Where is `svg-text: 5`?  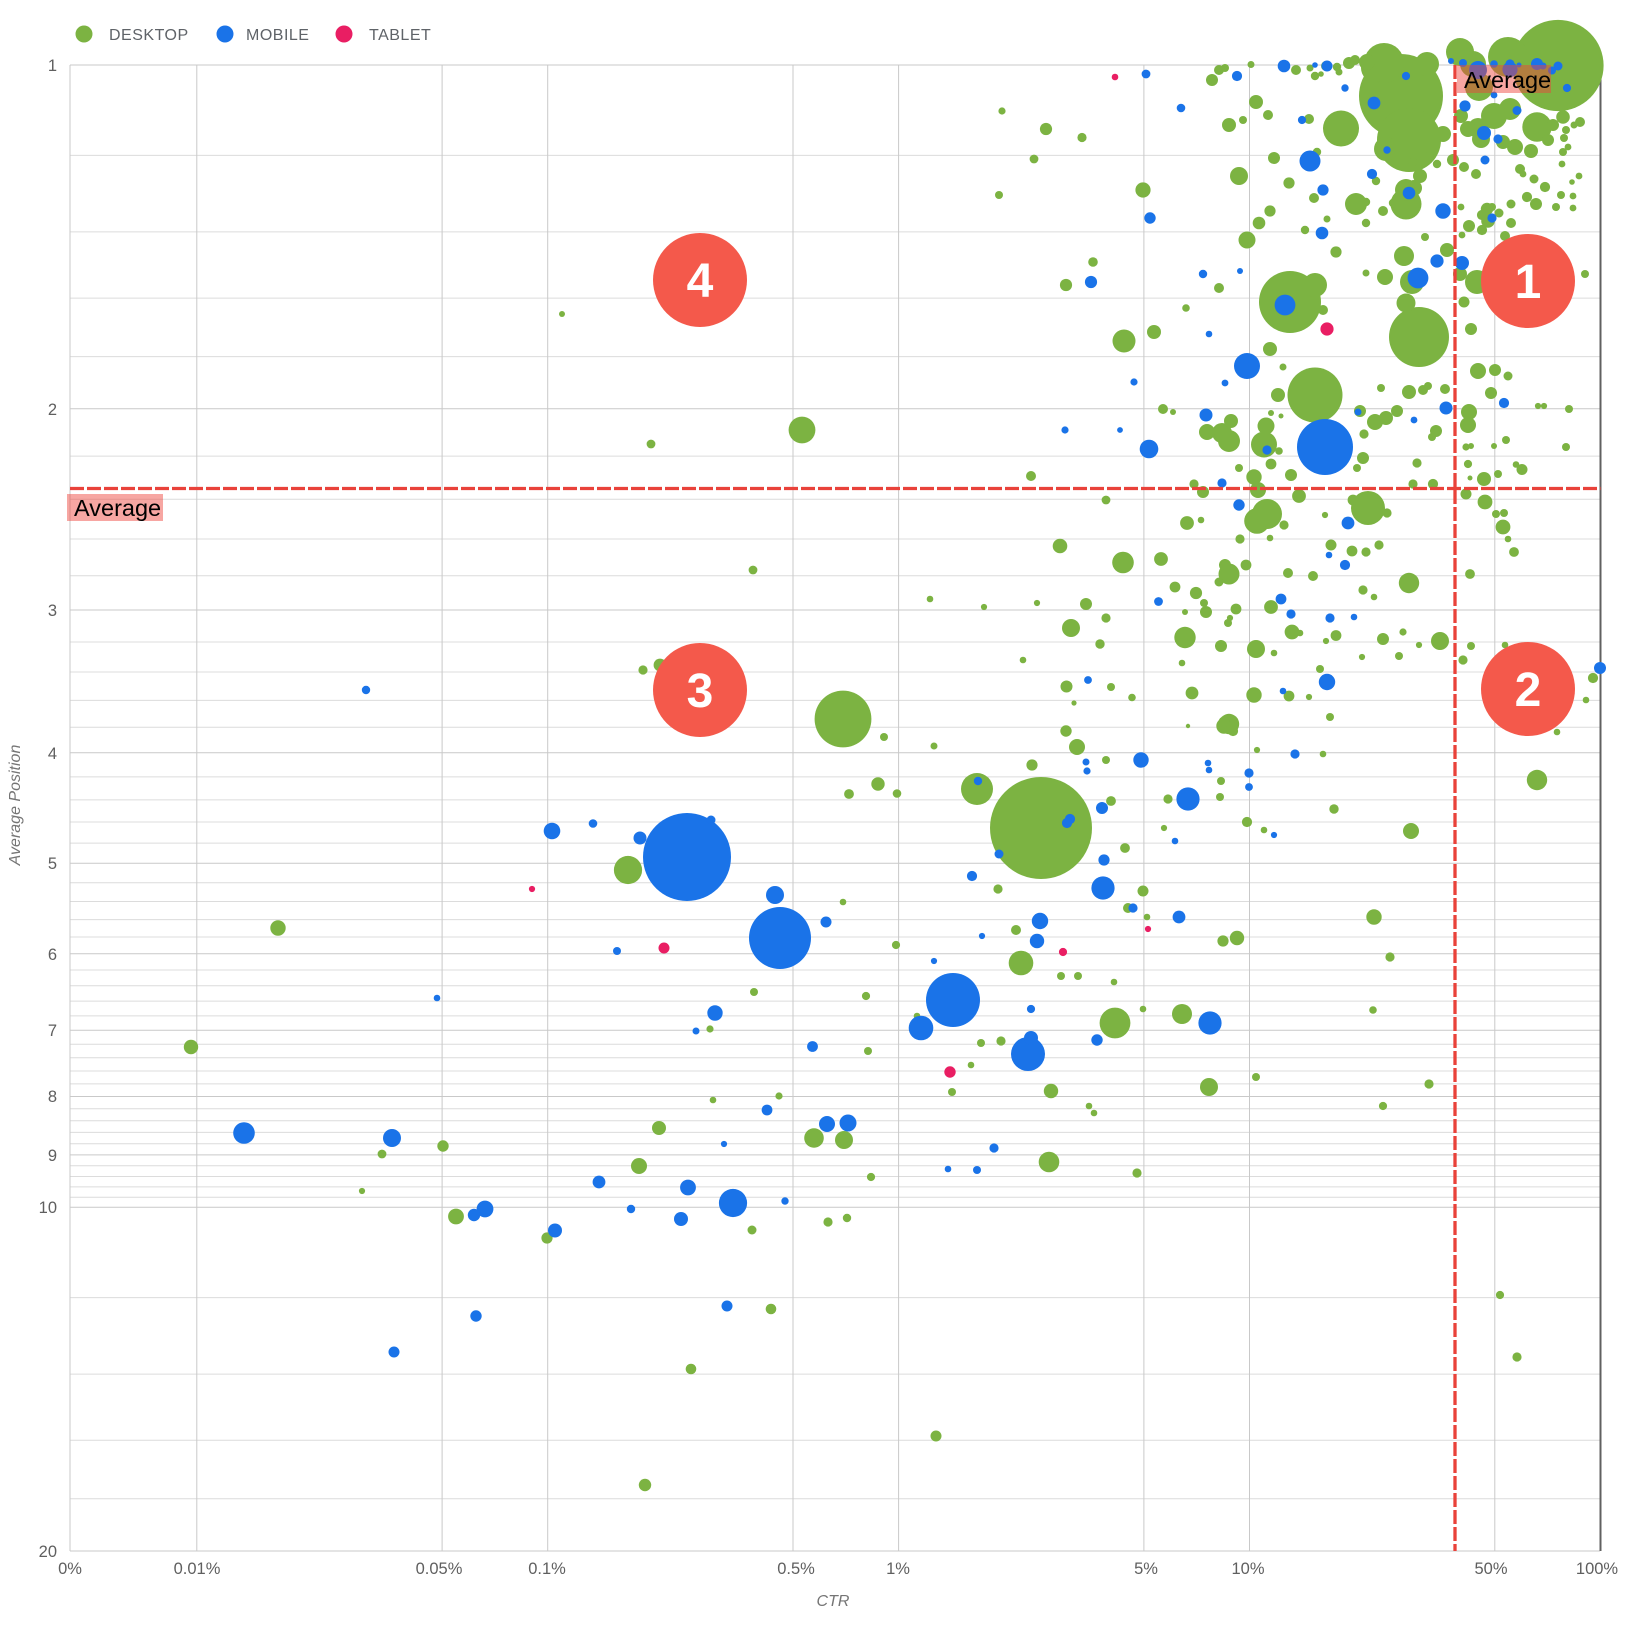
svg-text: 5 is located at coordinates (52, 864).